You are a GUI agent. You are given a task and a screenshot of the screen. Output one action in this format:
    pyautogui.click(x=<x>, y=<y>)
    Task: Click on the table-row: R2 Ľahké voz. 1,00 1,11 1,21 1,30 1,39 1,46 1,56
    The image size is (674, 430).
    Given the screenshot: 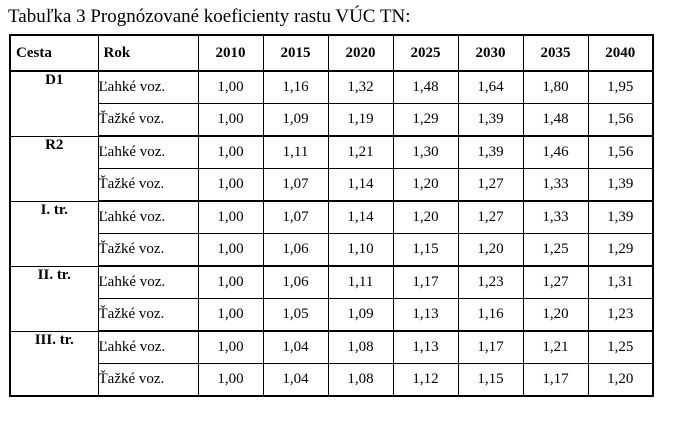 What is the action you would take?
    pyautogui.click(x=331, y=168)
    